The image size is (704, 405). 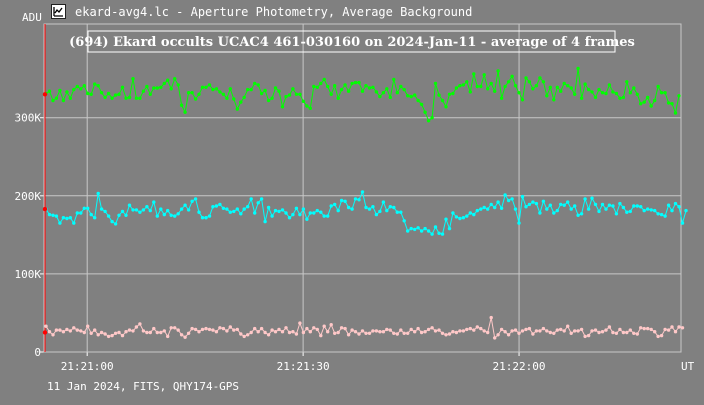 I want to click on start-marker-point, so click(x=45, y=94).